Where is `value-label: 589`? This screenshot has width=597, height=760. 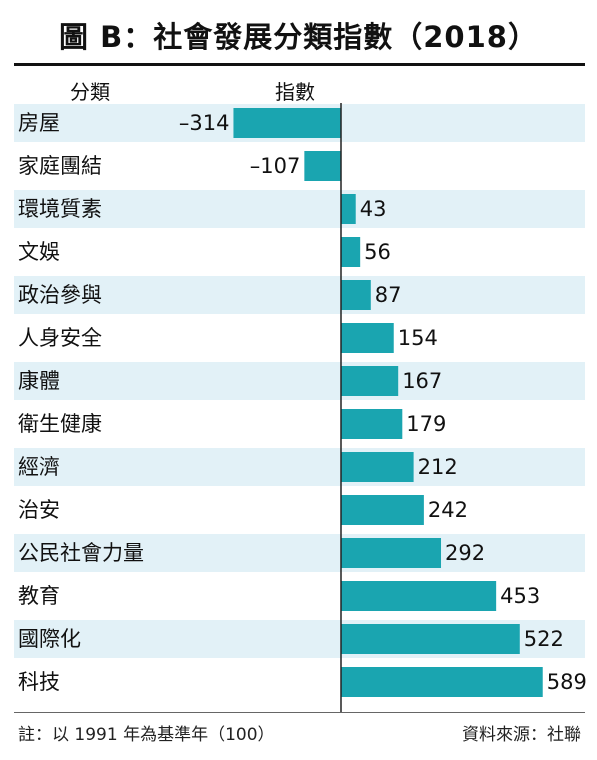 value-label: 589 is located at coordinates (567, 682).